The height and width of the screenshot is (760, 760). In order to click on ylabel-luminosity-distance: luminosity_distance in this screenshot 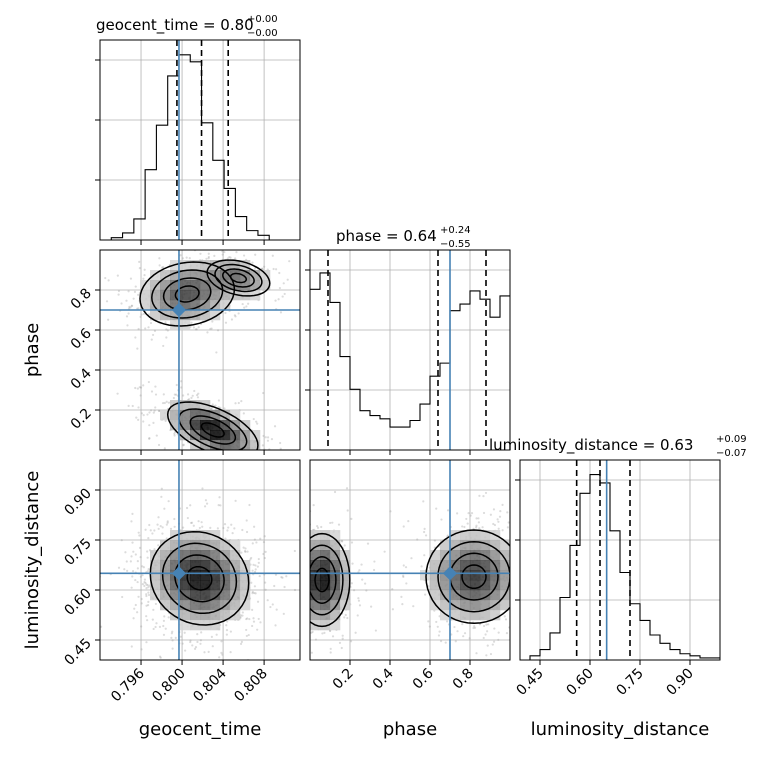, I will do `click(32, 560)`.